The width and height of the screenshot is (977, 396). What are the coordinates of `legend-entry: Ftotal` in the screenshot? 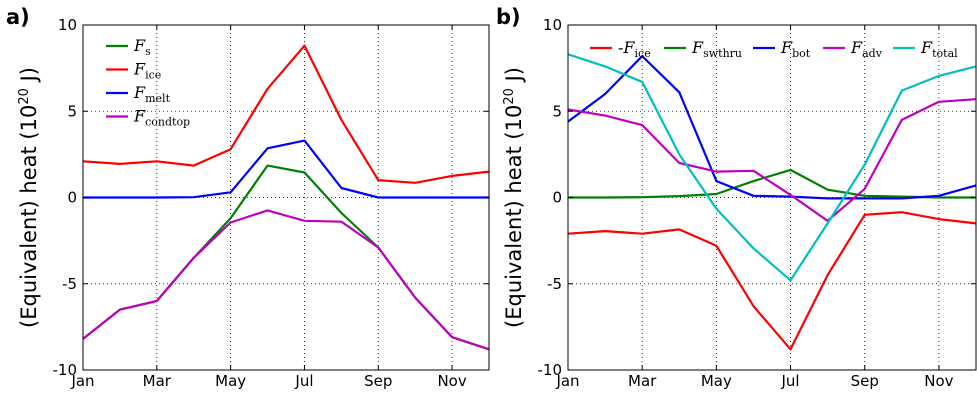 It's located at (939, 49).